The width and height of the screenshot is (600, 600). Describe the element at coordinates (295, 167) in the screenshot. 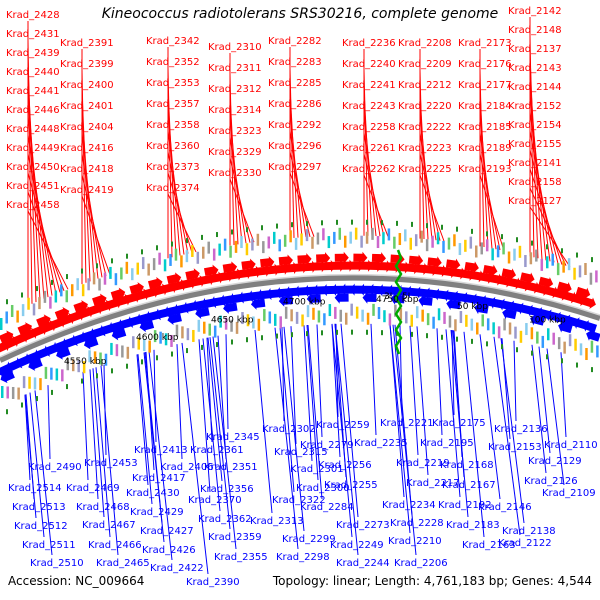

I see `forward-gene-label: Krad_2297` at that location.